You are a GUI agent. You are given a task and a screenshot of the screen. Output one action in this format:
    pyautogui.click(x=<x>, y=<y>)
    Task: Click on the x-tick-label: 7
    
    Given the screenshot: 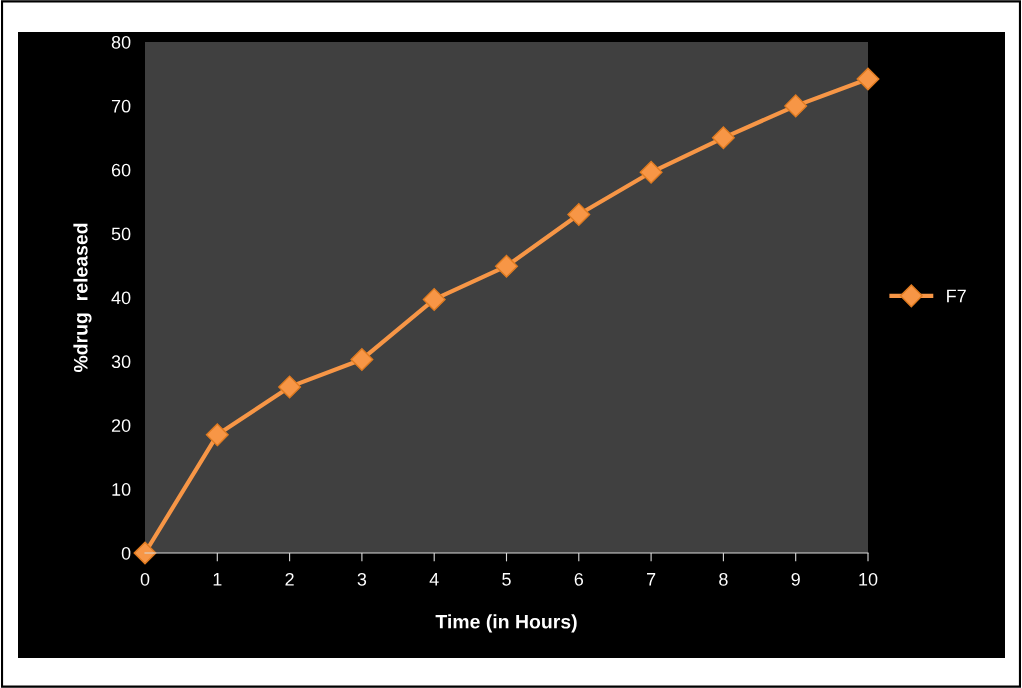 What is the action you would take?
    pyautogui.click(x=651, y=579)
    